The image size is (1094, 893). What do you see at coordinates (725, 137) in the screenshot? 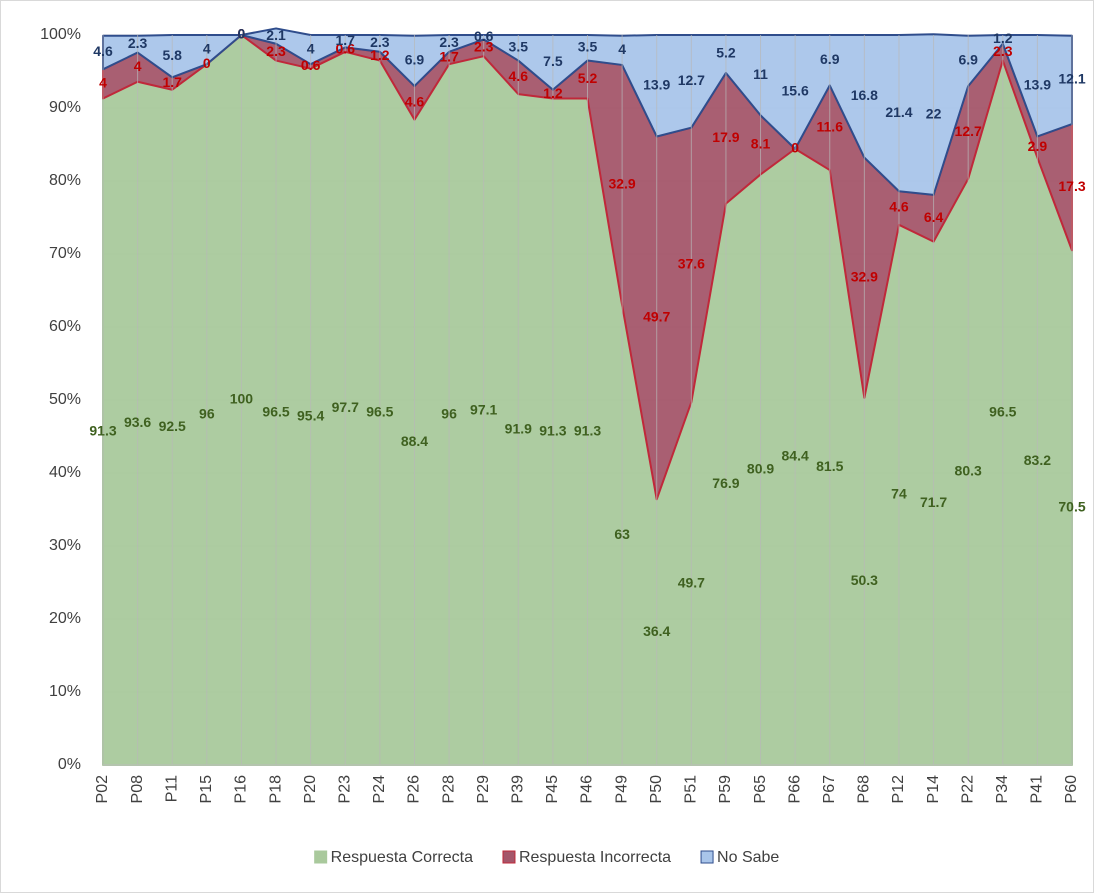
I see `data-label: 17.9` at bounding box center [725, 137].